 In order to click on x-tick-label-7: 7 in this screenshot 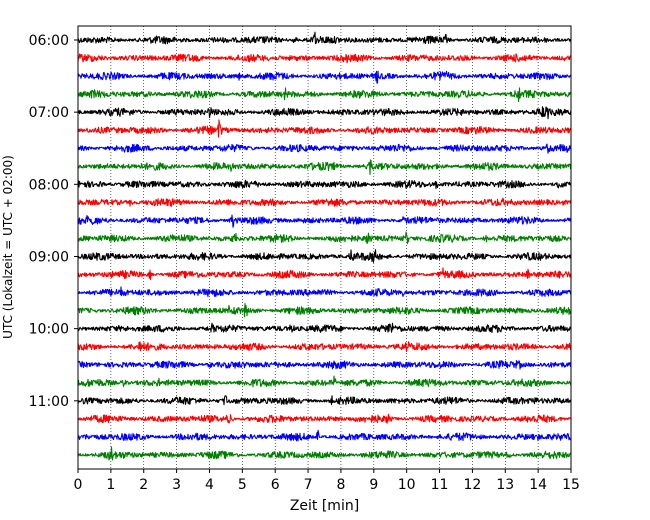, I will do `click(308, 485)`.